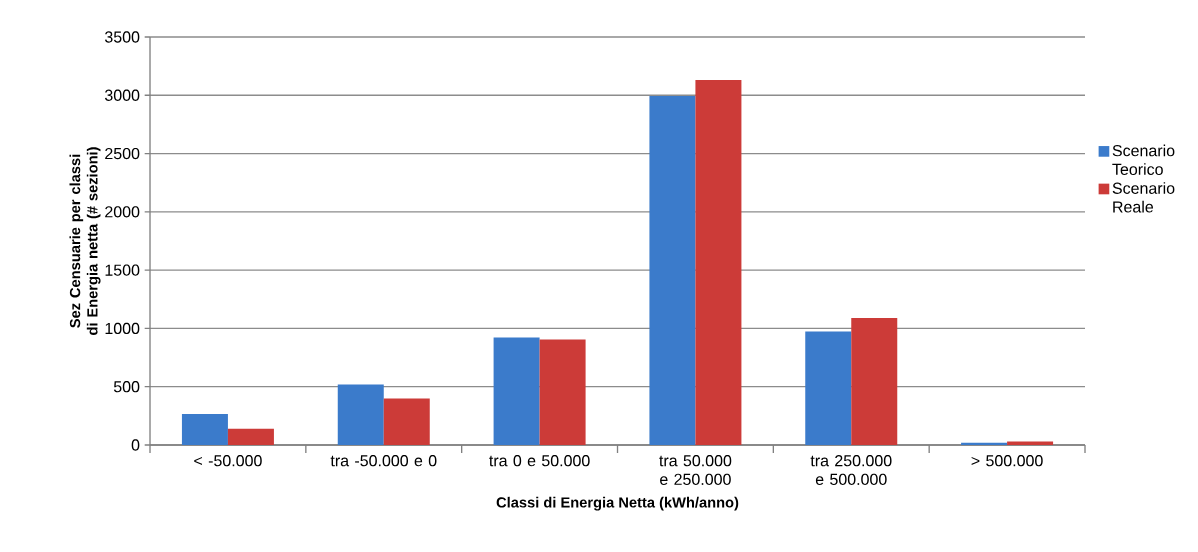 Image resolution: width=1198 pixels, height=552 pixels. I want to click on y-tick-label: 3000, so click(122, 95).